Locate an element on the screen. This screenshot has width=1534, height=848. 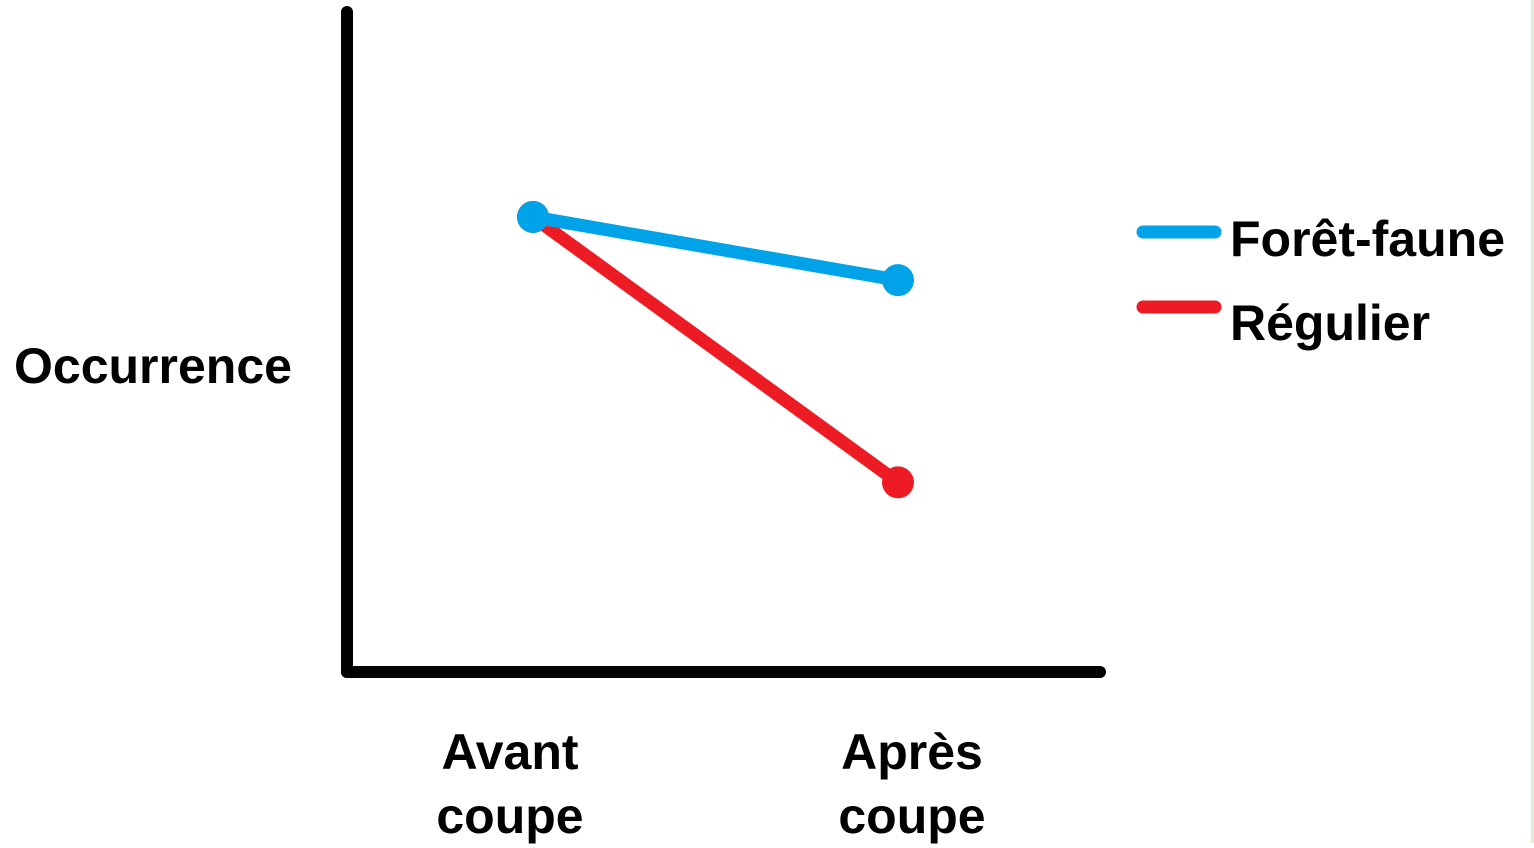
x-tick-label-avant: Avant coupe is located at coordinates (510, 784).